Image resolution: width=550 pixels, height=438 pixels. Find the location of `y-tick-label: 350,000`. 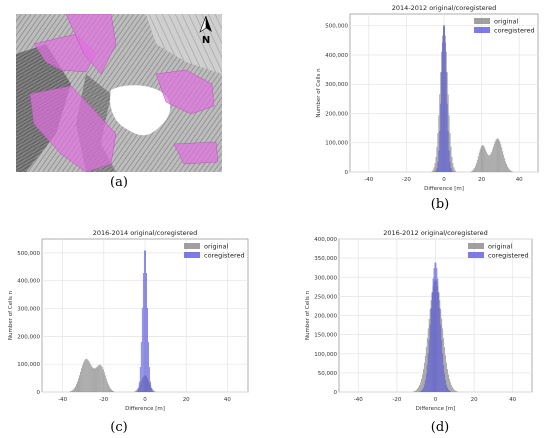

y-tick-label: 350,000 is located at coordinates (325, 259).